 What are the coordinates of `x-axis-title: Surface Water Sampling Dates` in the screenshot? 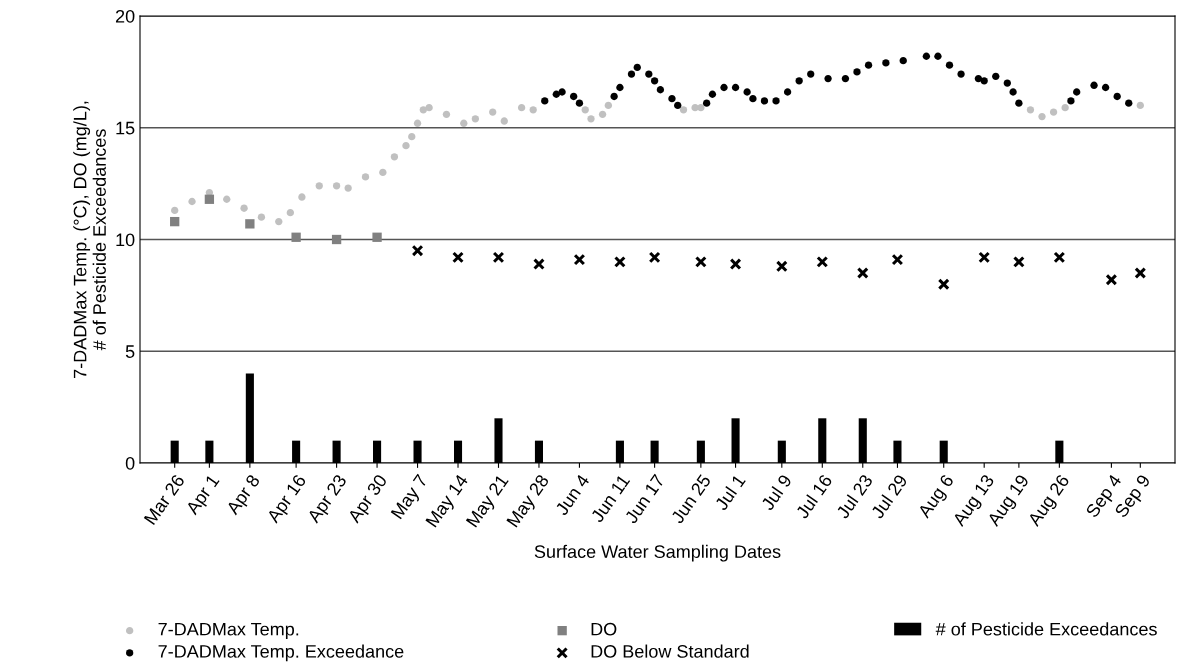 It's located at (657, 553).